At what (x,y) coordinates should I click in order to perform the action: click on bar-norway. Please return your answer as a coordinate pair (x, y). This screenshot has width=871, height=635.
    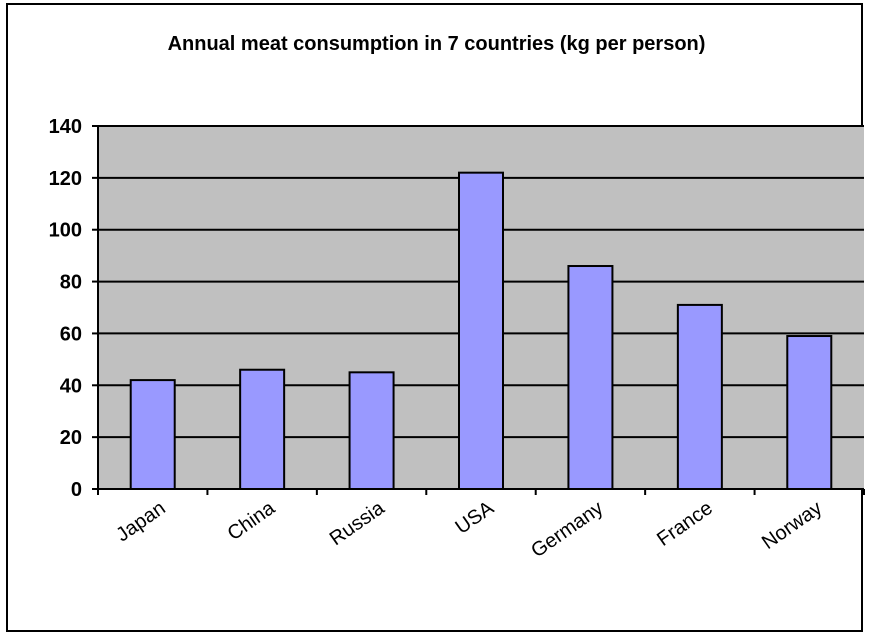
    Looking at the image, I should click on (809, 412).